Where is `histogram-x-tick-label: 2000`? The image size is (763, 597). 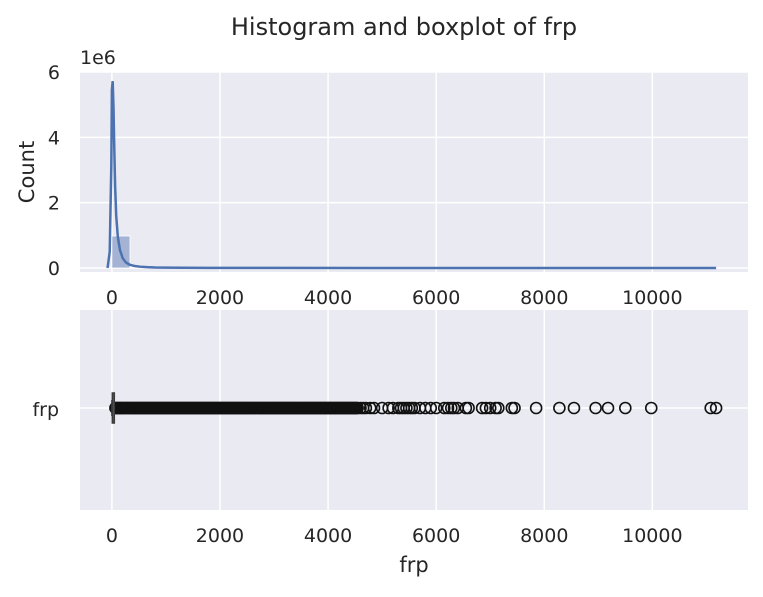
histogram-x-tick-label: 2000 is located at coordinates (220, 298).